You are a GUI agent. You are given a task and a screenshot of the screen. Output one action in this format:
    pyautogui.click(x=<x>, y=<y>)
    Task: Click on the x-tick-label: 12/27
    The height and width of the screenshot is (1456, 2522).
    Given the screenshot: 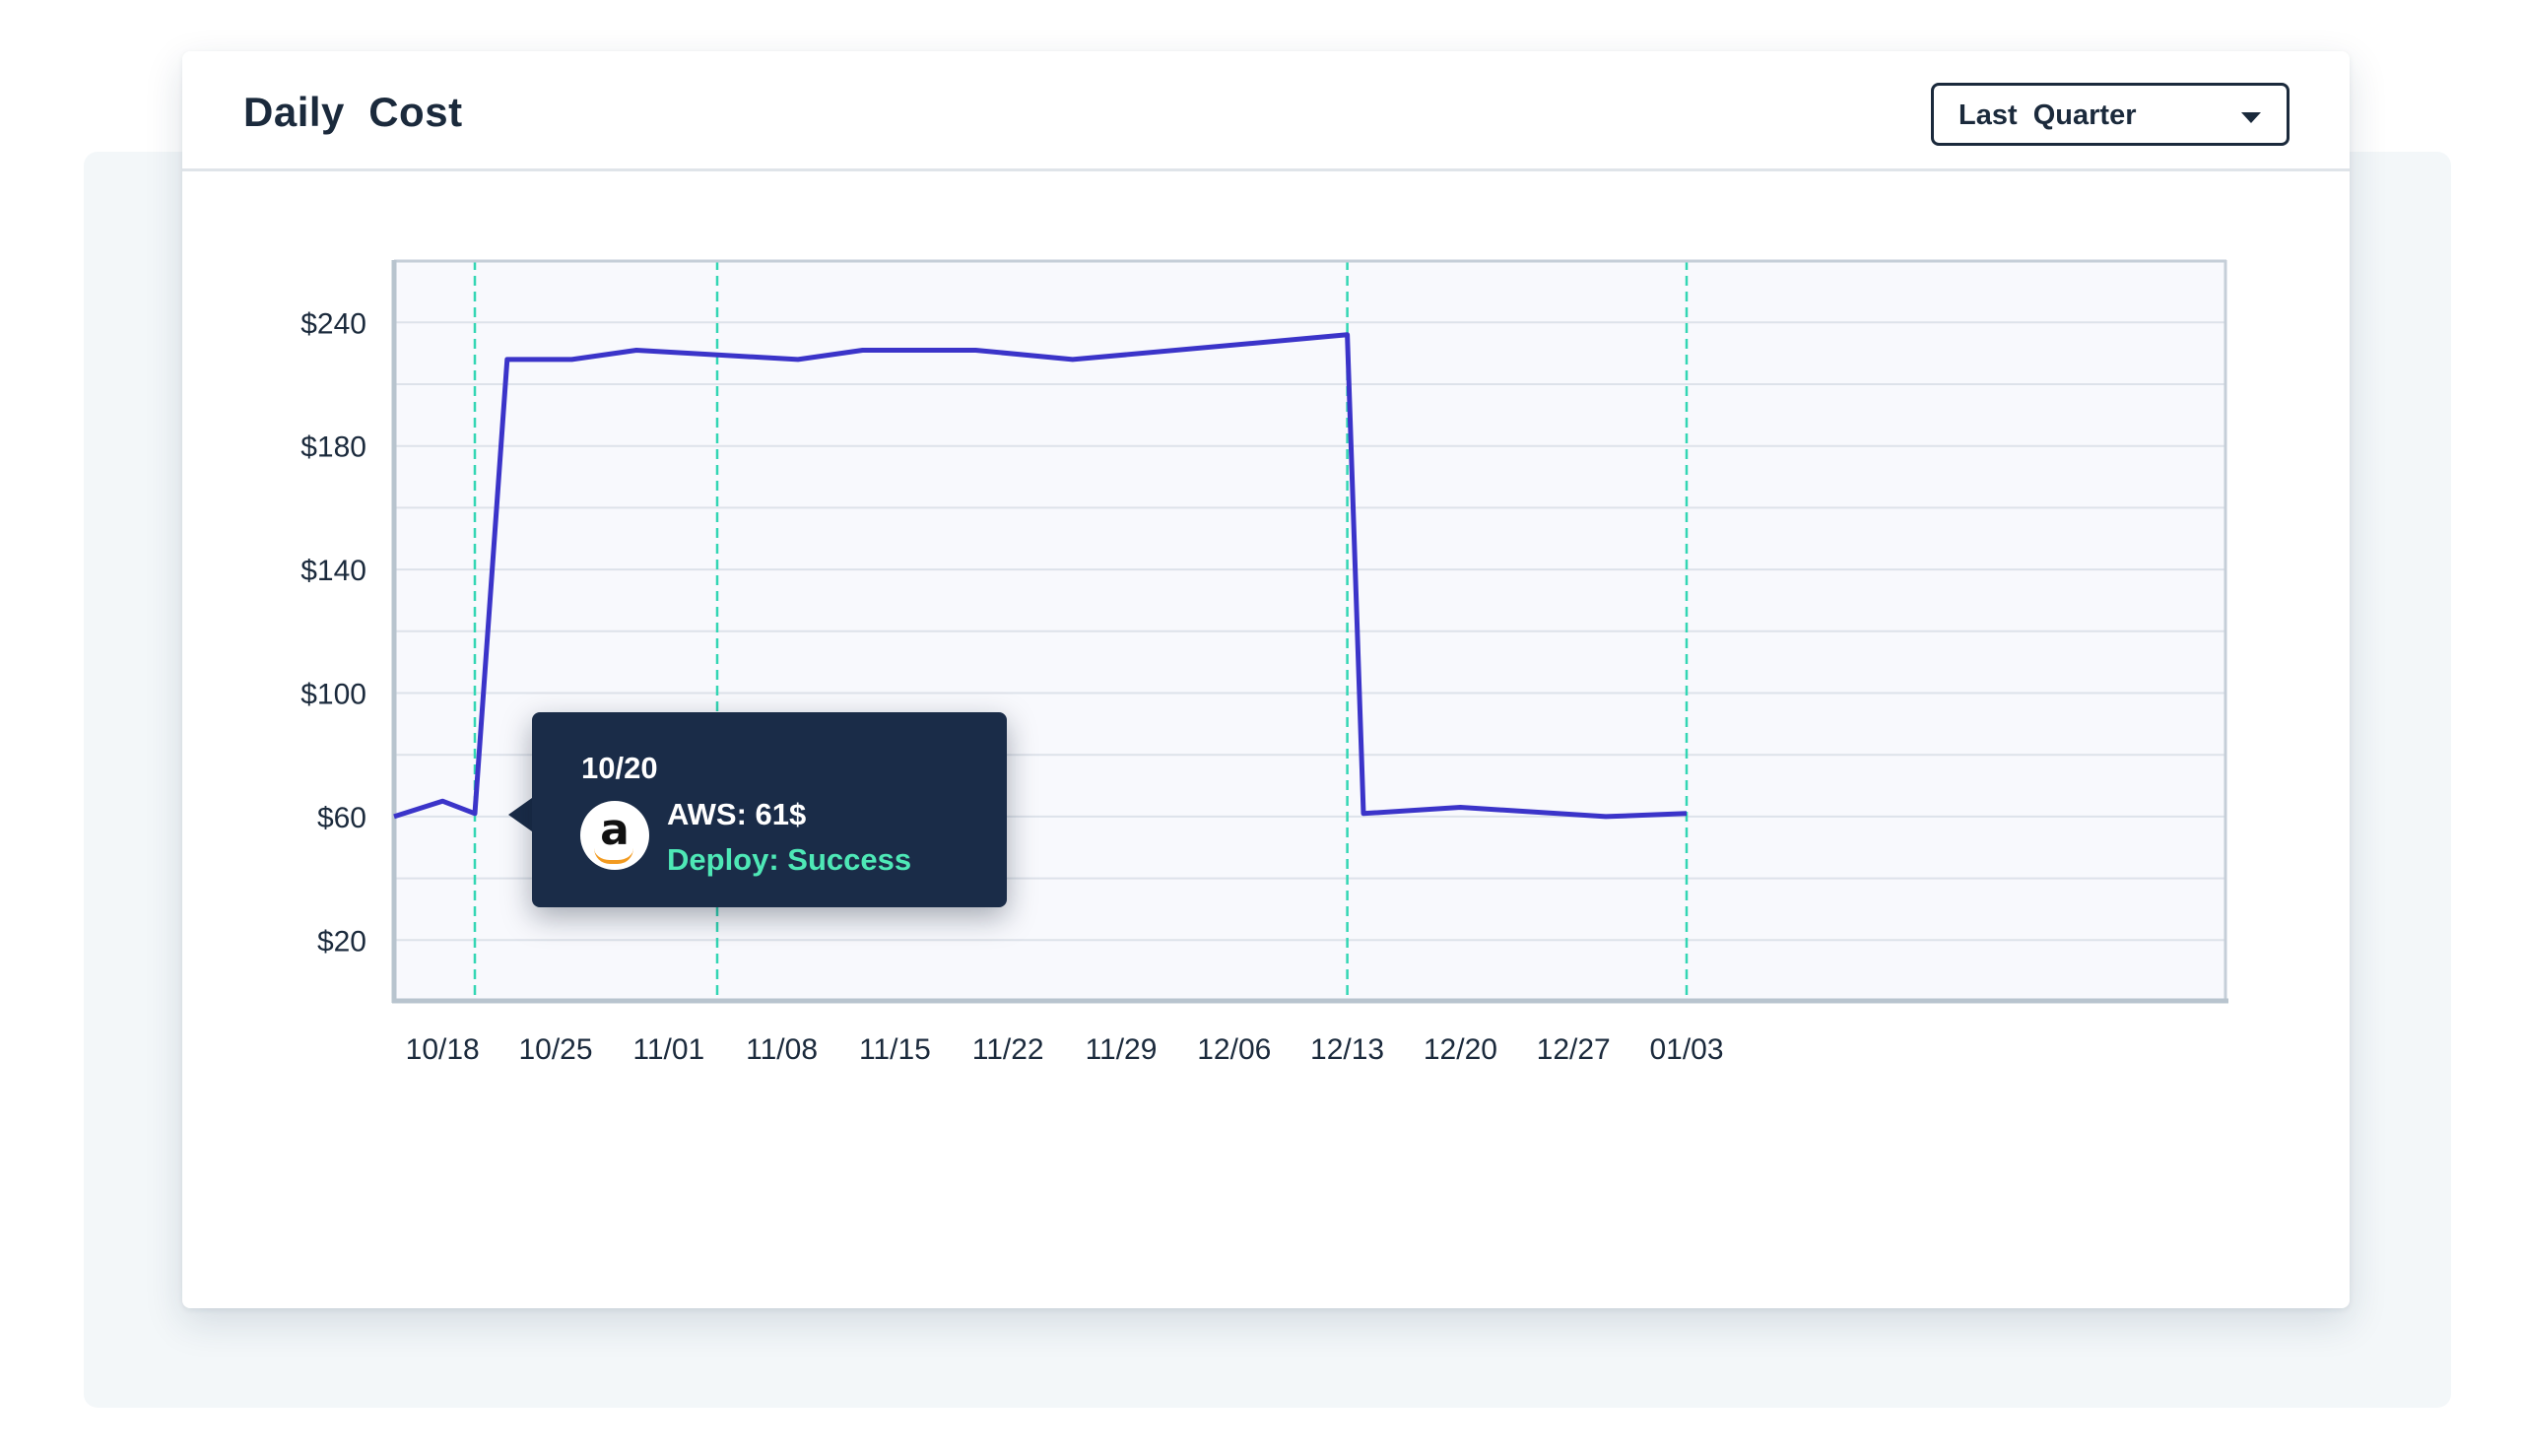 What is the action you would take?
    pyautogui.click(x=1574, y=1049)
    